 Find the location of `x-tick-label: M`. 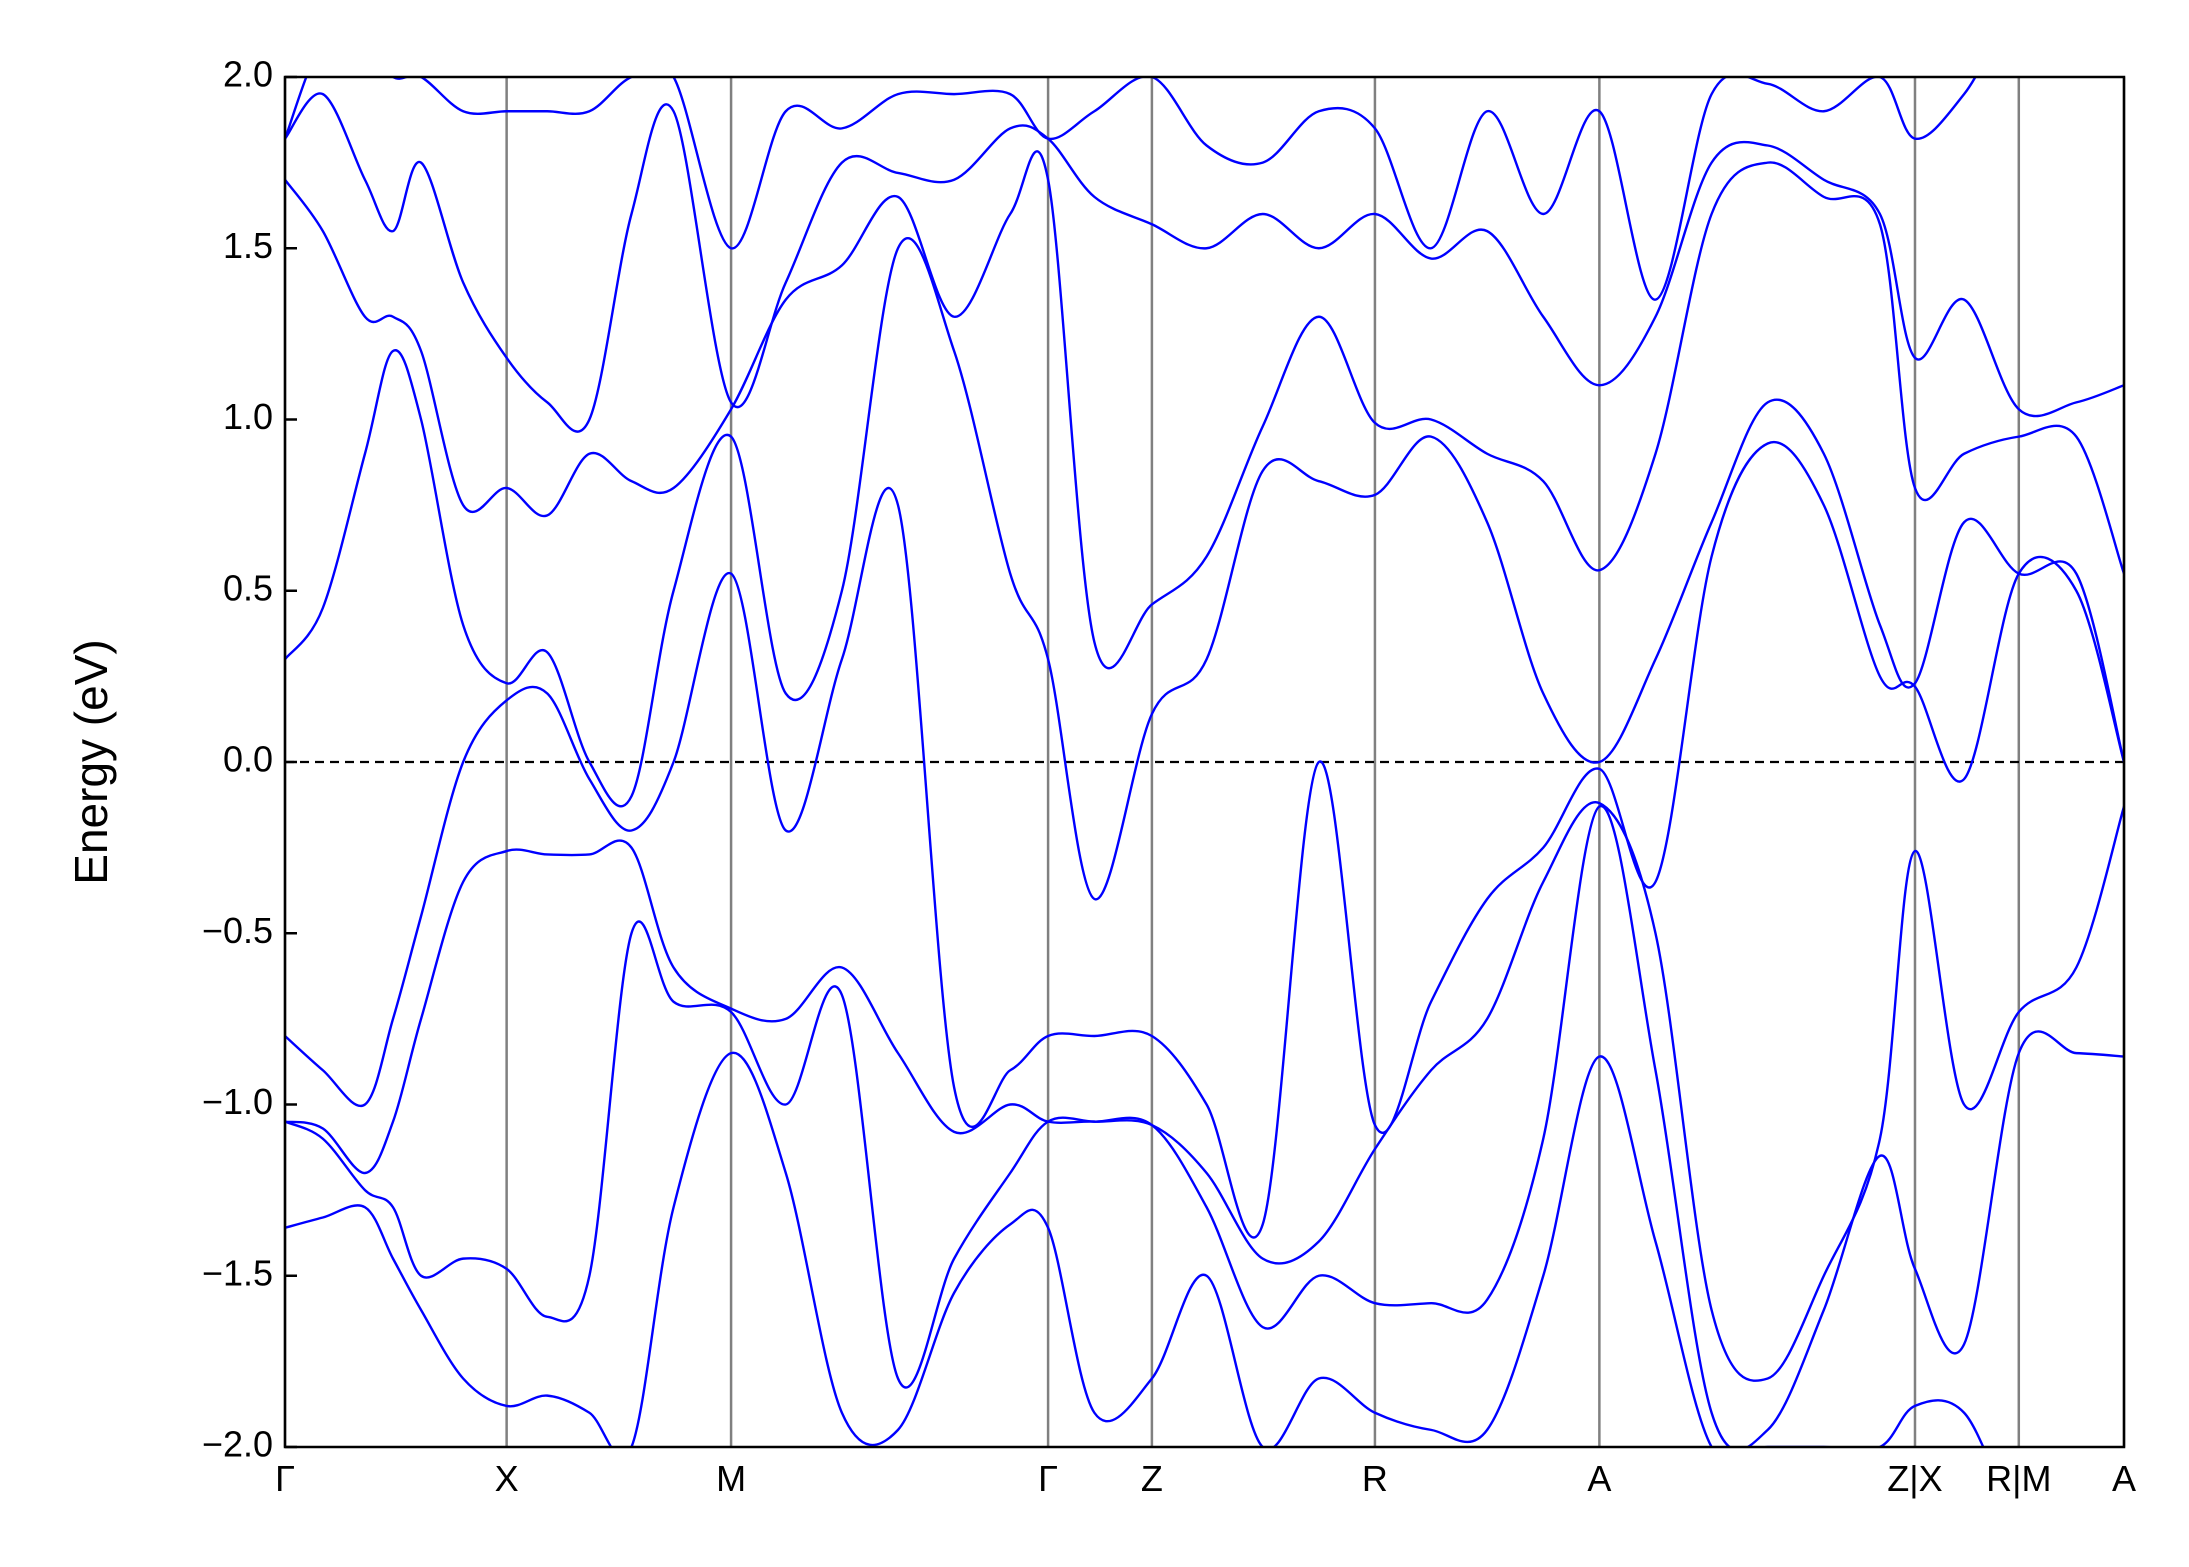

x-tick-label: M is located at coordinates (731, 1478).